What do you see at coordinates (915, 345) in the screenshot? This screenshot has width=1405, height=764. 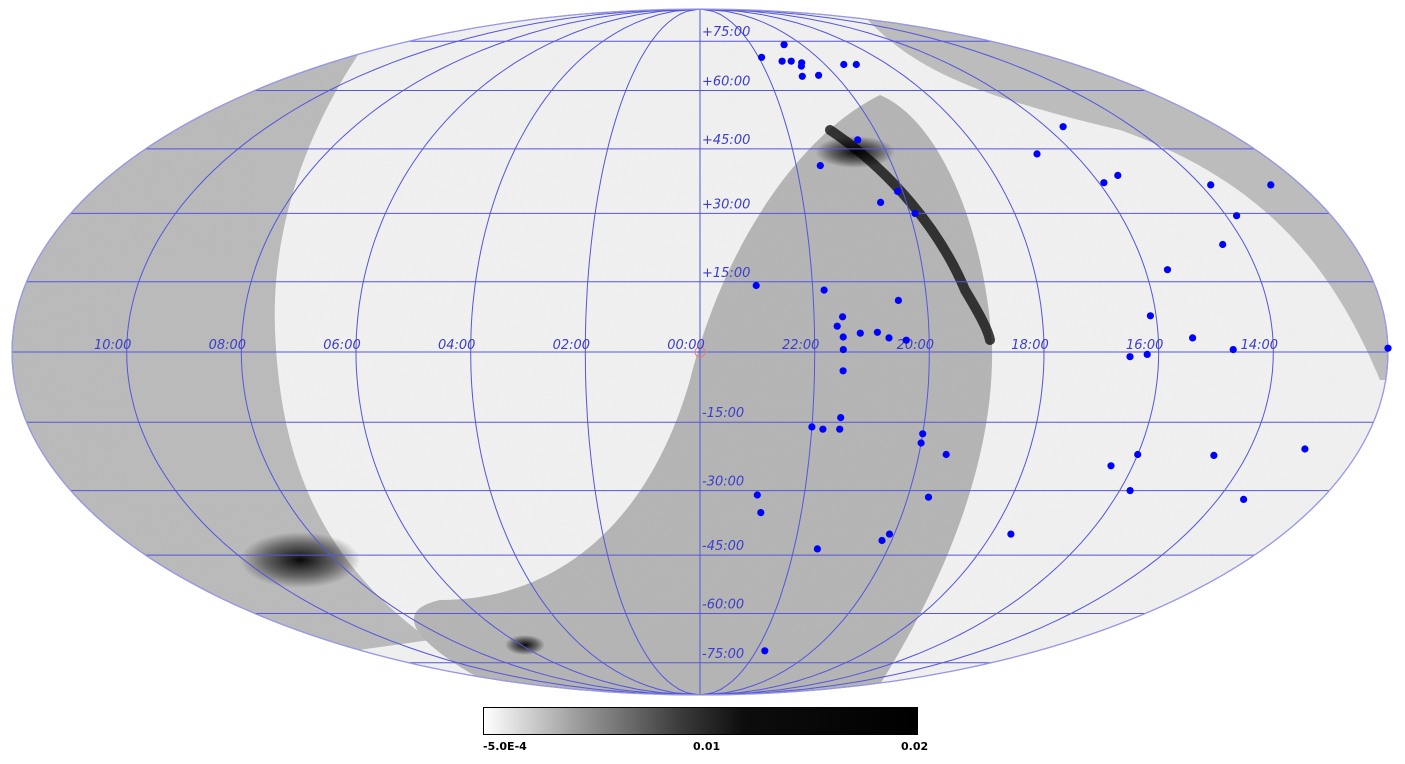 I see `ra-label: 20:00` at bounding box center [915, 345].